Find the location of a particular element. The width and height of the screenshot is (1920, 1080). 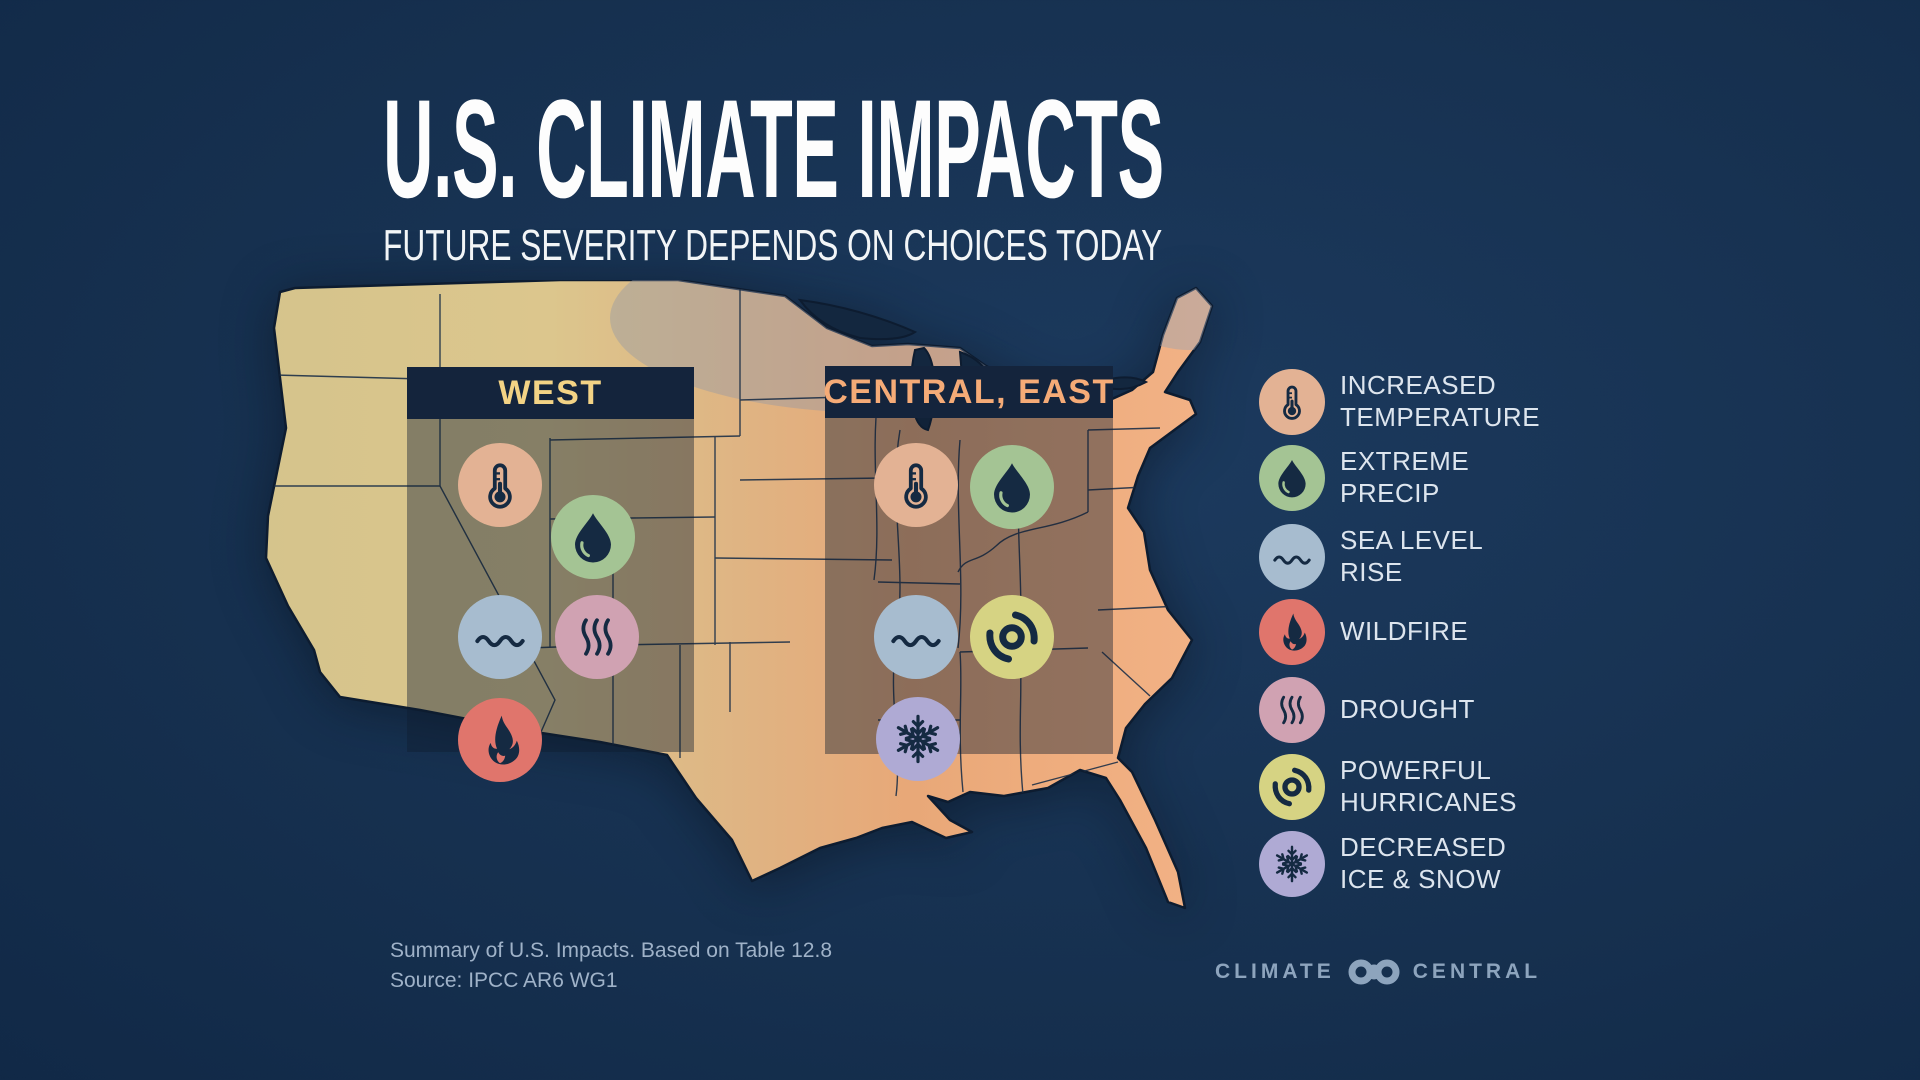

legend-label: SEA LEVEL RISE is located at coordinates (1411, 556).